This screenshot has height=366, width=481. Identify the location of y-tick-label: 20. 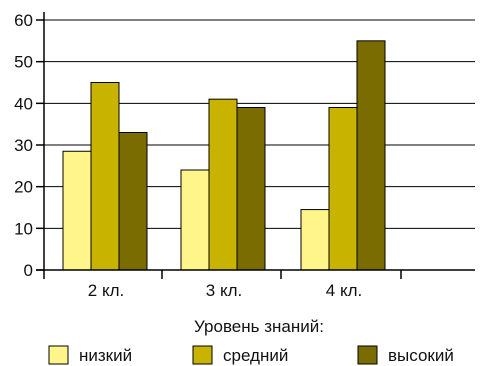
(23, 187).